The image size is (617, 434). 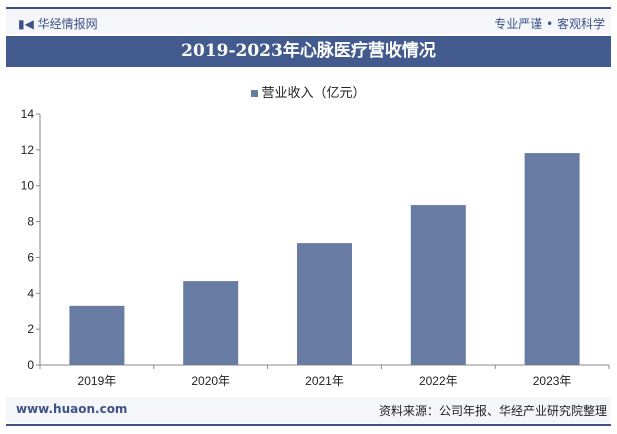 I want to click on bottom-rule, so click(x=308, y=425).